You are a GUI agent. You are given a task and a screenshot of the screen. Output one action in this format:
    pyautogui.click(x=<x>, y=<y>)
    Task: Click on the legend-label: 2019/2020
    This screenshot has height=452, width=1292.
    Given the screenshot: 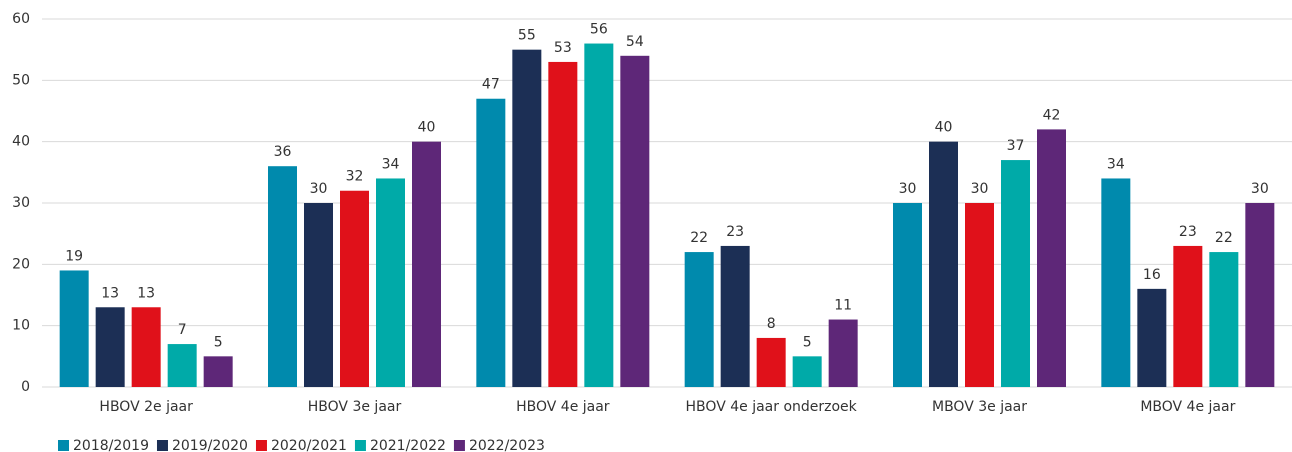 What is the action you would take?
    pyautogui.click(x=210, y=445)
    